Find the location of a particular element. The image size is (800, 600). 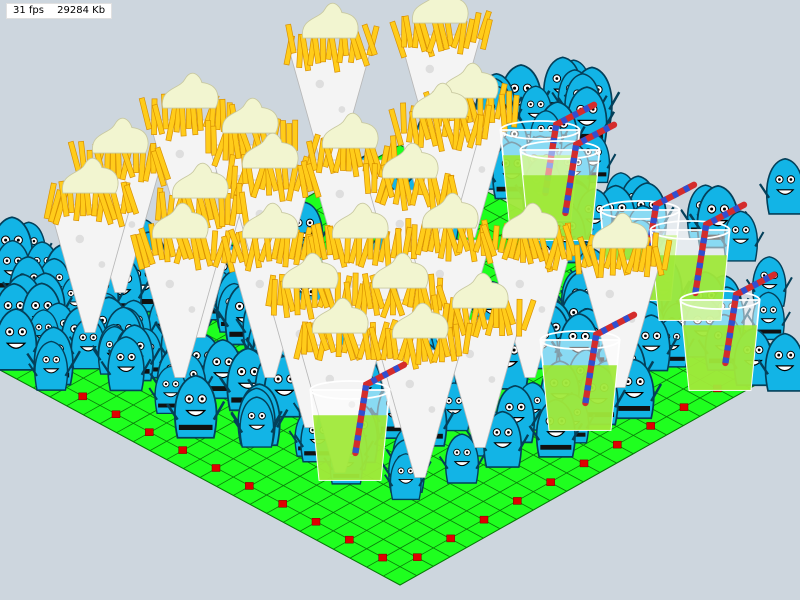

performance-hud: 31 fps 29284 Kb is located at coordinates (59, 11).